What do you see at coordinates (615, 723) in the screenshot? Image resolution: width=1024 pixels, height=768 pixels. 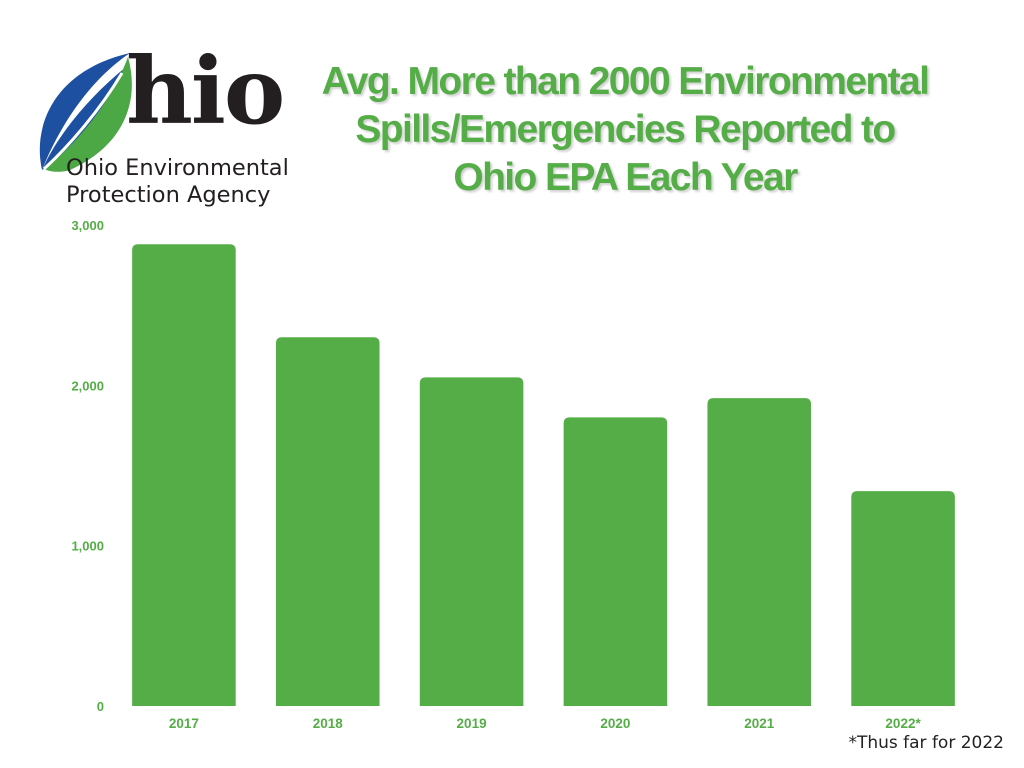 I see `x-tick-label: 2020` at bounding box center [615, 723].